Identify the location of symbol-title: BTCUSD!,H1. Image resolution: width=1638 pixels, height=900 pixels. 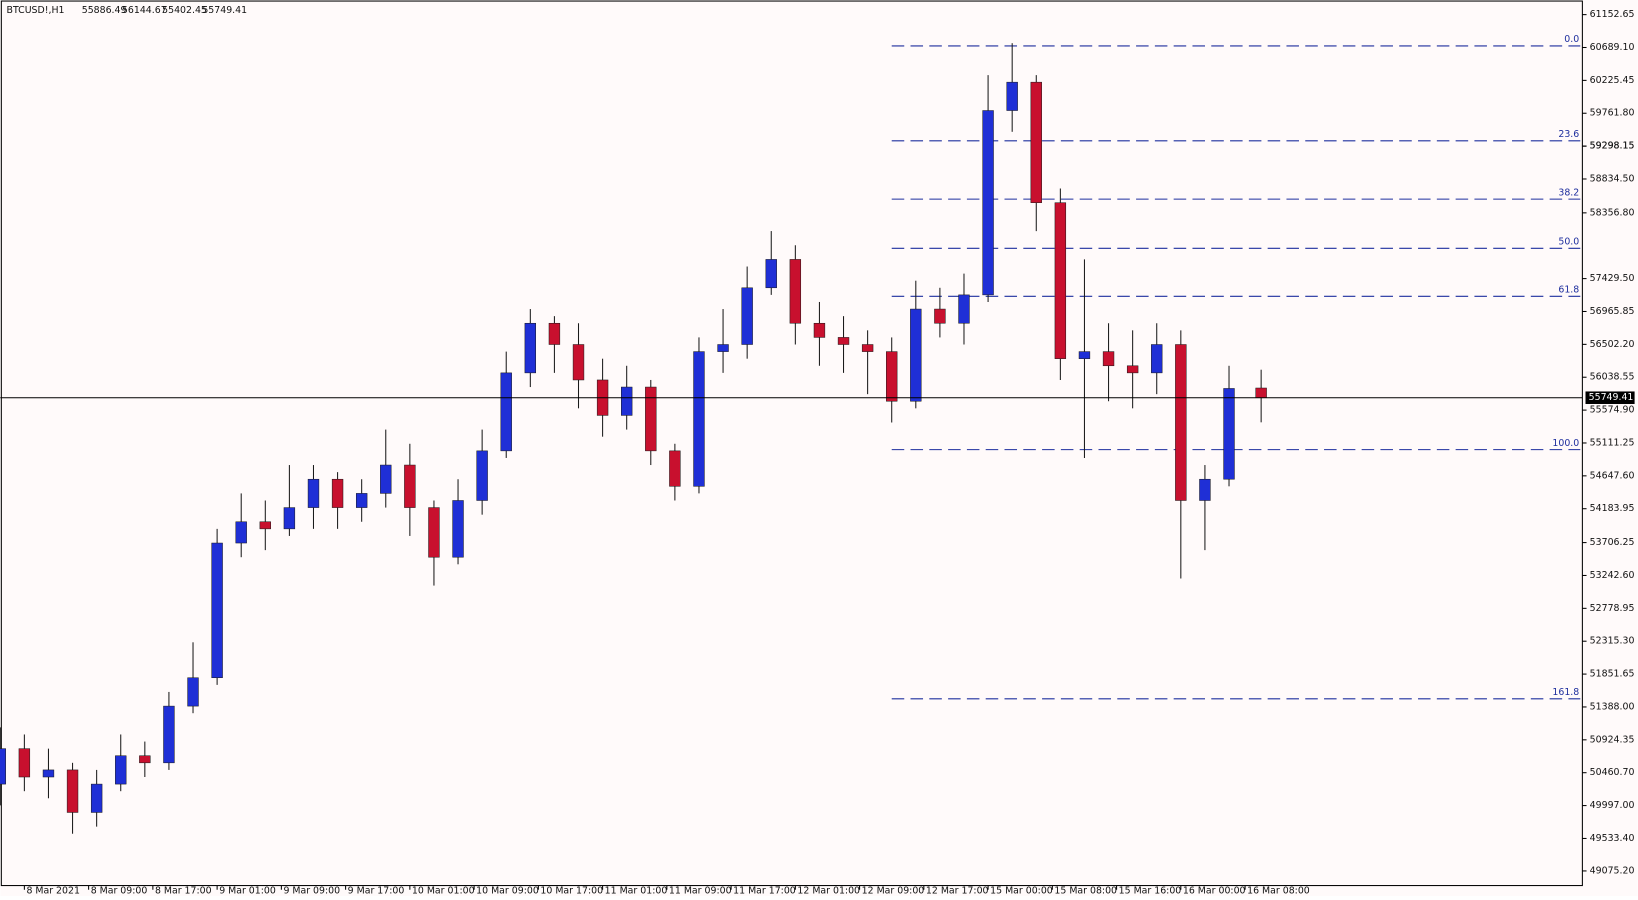
(36, 10).